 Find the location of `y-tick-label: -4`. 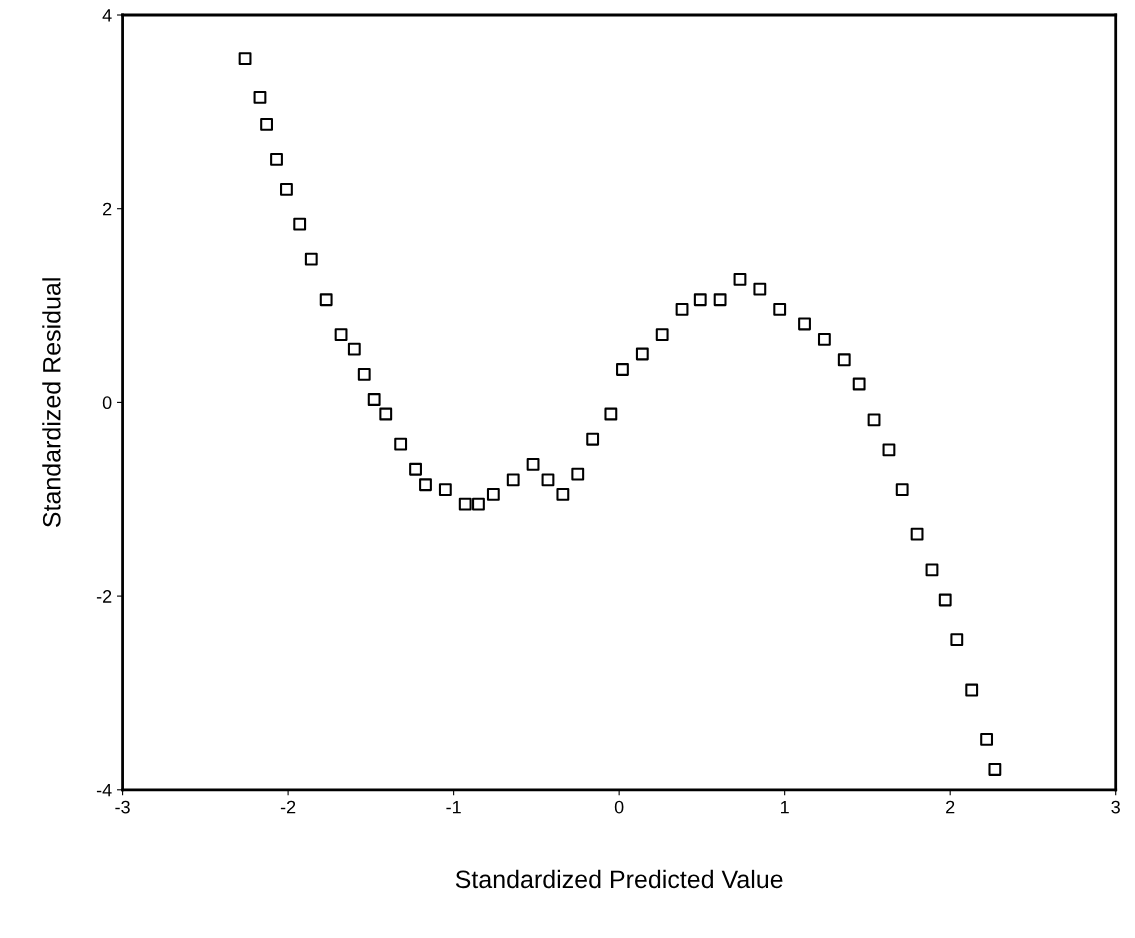

y-tick-label: -4 is located at coordinates (104, 790).